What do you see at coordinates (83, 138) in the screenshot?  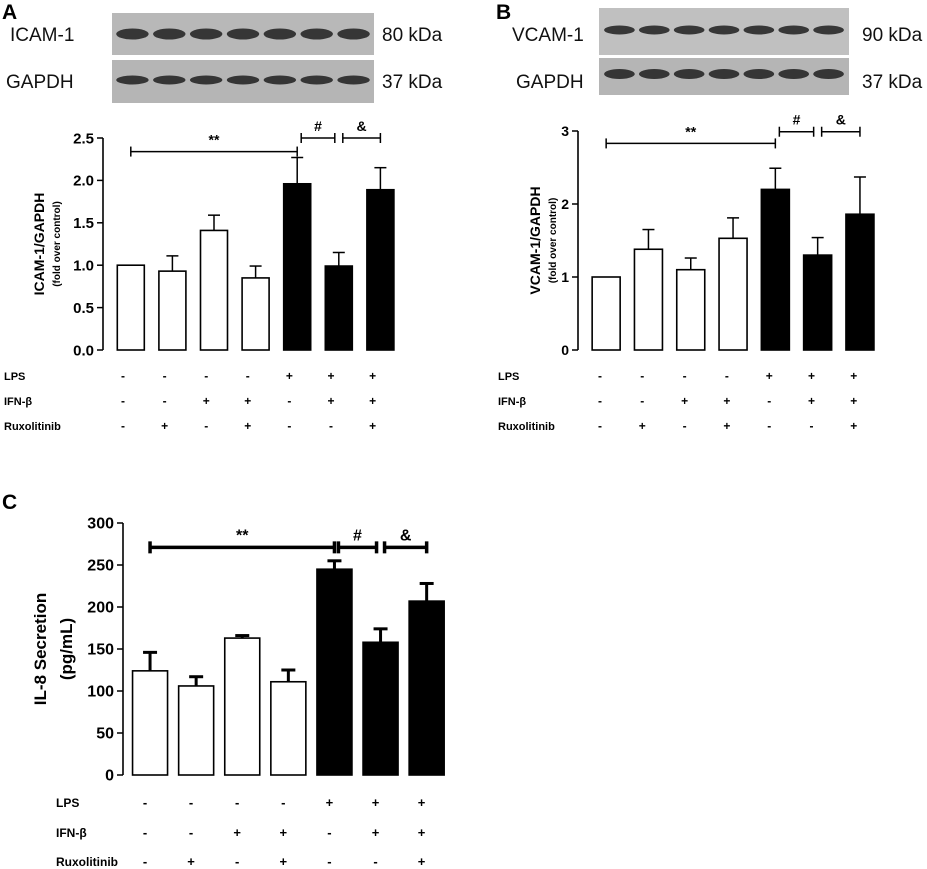 I see `chart-a-y-tick-label-5: 2.5` at bounding box center [83, 138].